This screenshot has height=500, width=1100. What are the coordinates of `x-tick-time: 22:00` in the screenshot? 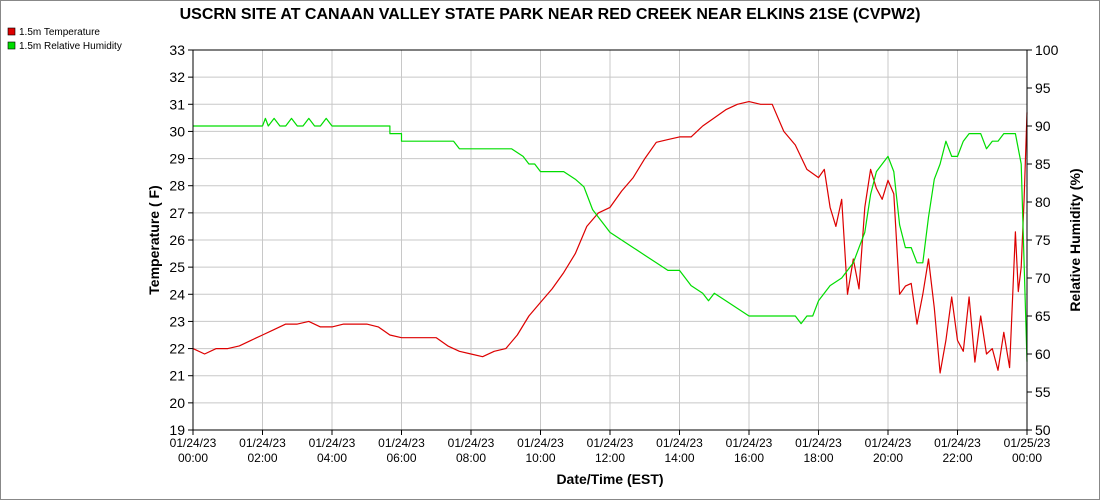 It's located at (957, 458).